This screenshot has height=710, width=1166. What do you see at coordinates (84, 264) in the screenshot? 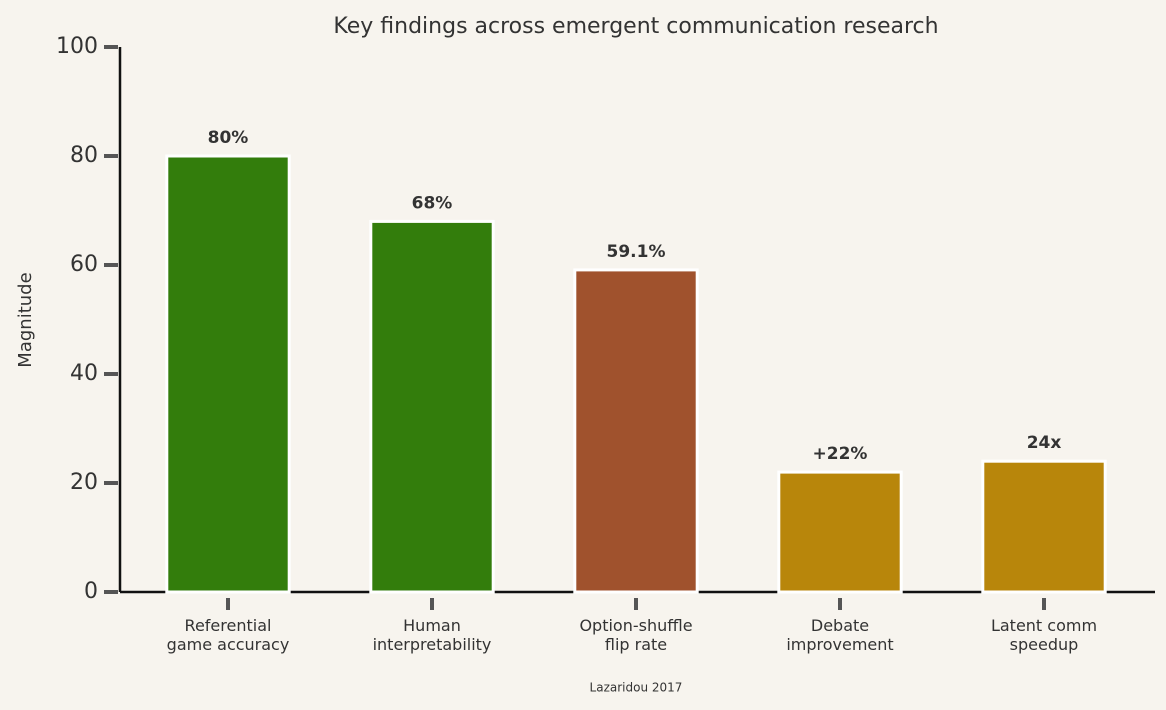
I see `y-tick-label: 60` at bounding box center [84, 264].